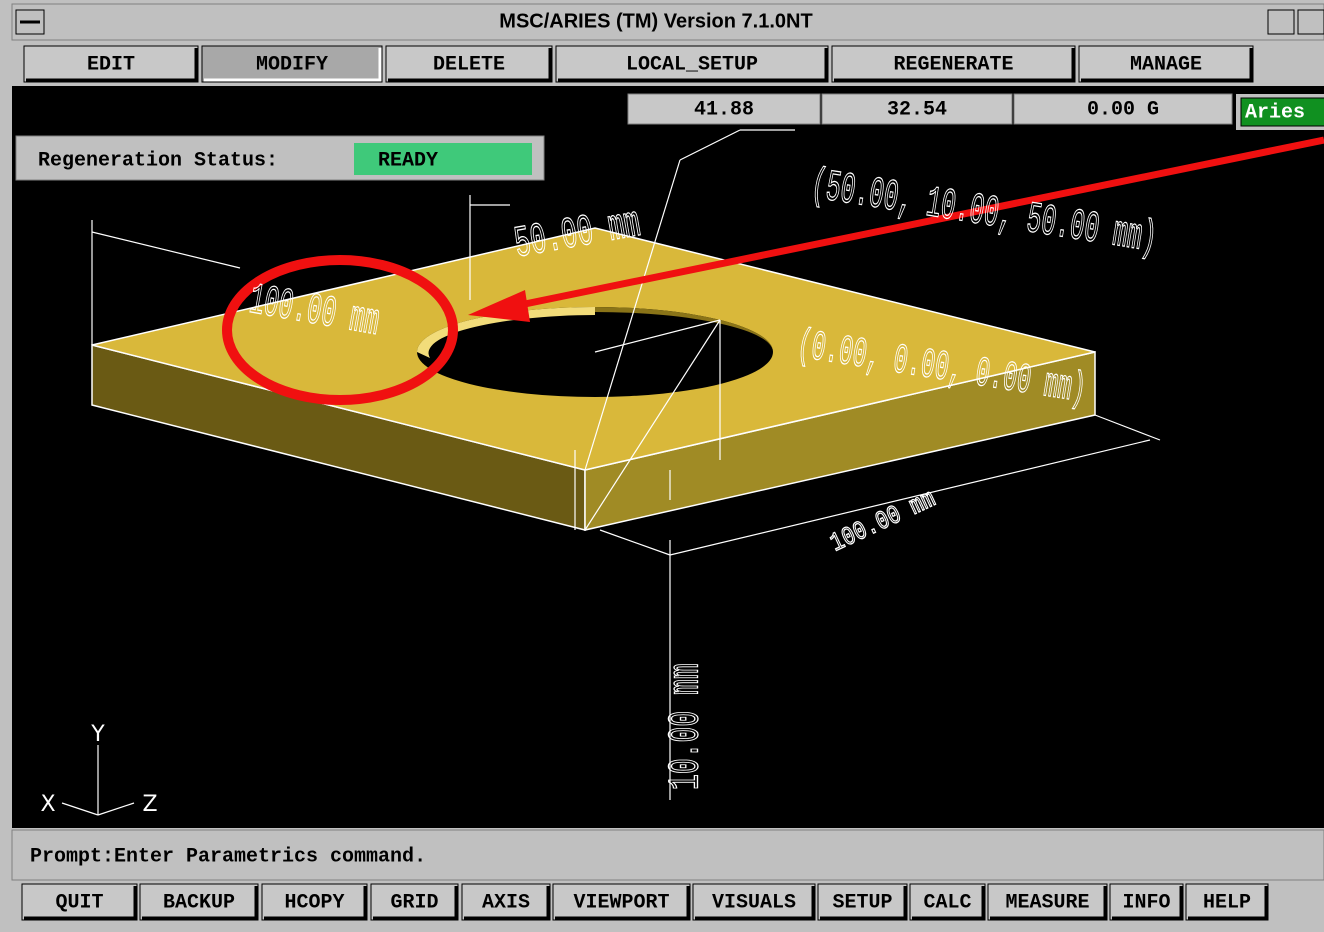 This screenshot has width=1324, height=932. I want to click on toolbar-label: VISUALS, so click(754, 902).